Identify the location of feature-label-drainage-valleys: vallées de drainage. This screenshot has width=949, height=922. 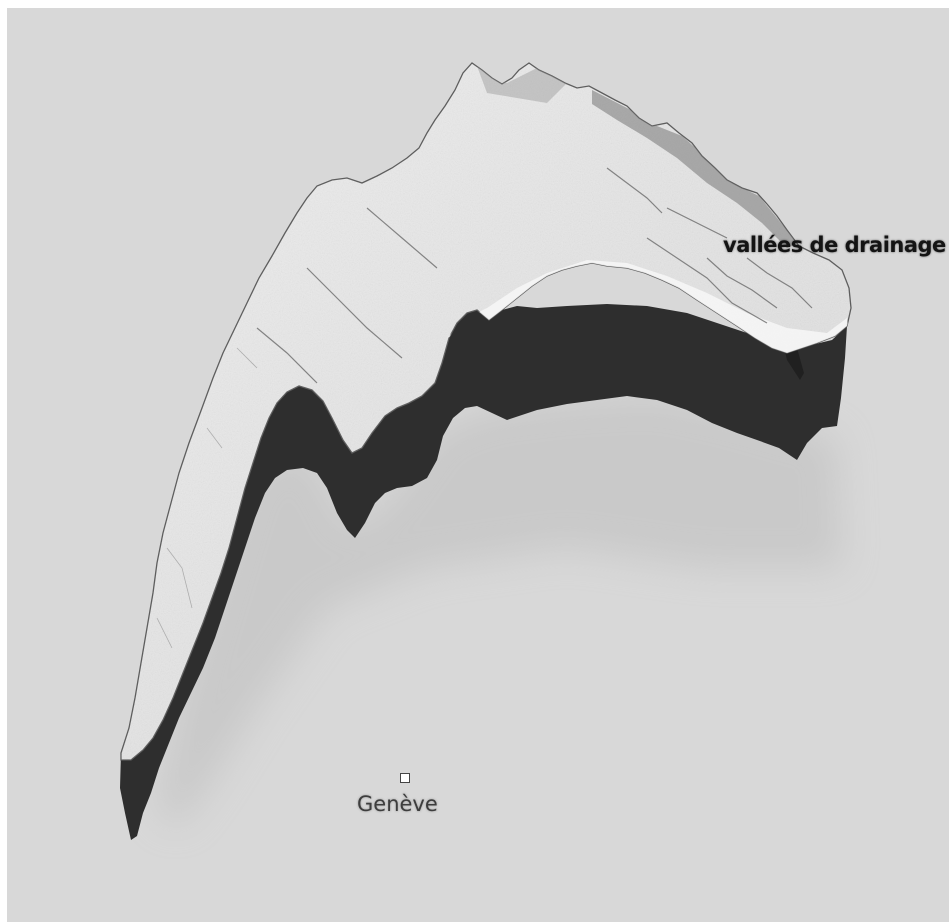
(834, 245).